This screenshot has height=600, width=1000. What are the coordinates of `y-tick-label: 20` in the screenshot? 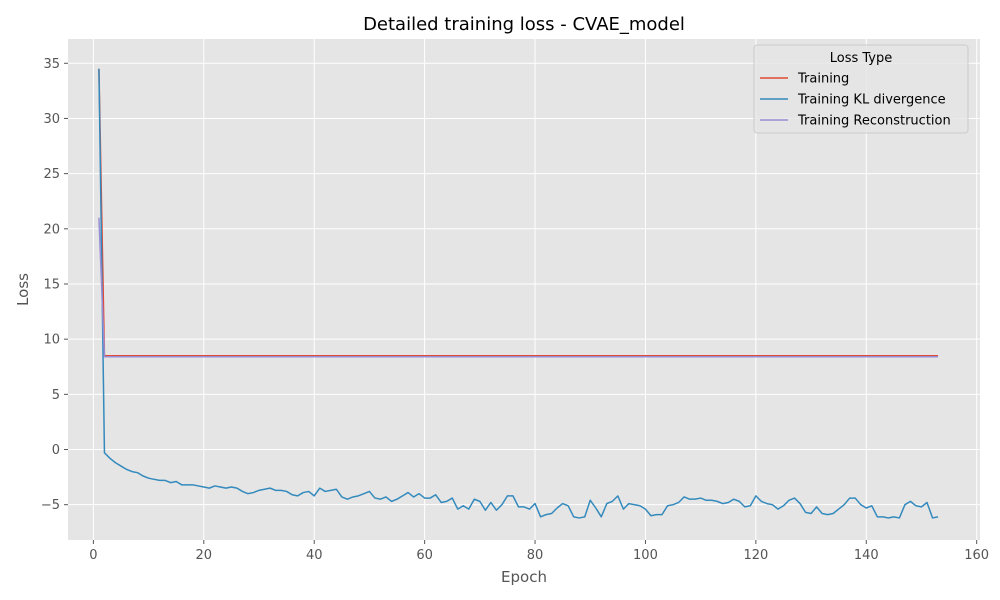 It's located at (51, 229).